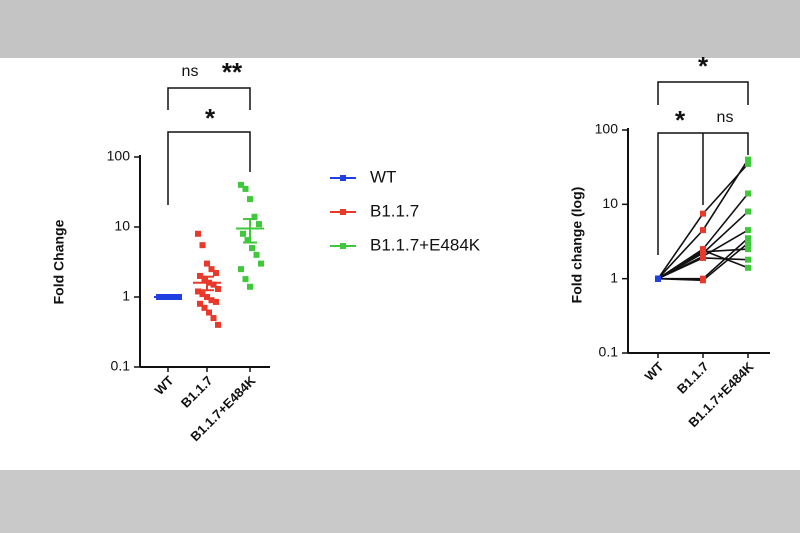 This screenshot has height=533, width=800. What do you see at coordinates (394, 210) in the screenshot?
I see `legend-label: B1.1.7` at bounding box center [394, 210].